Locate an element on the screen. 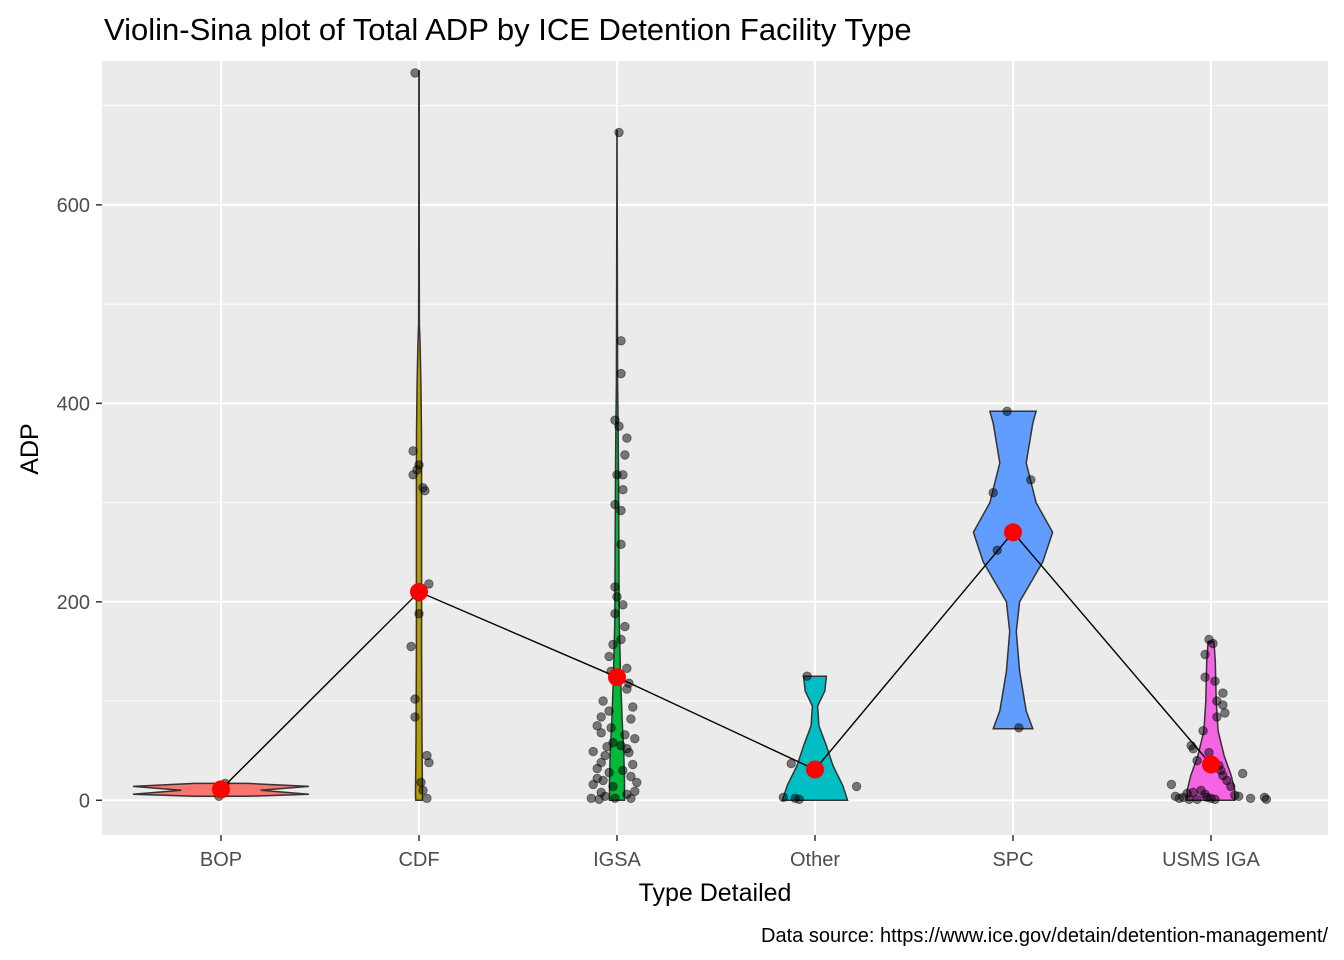 The width and height of the screenshot is (1344, 960). mean-point-usms-iga is located at coordinates (1211, 764).